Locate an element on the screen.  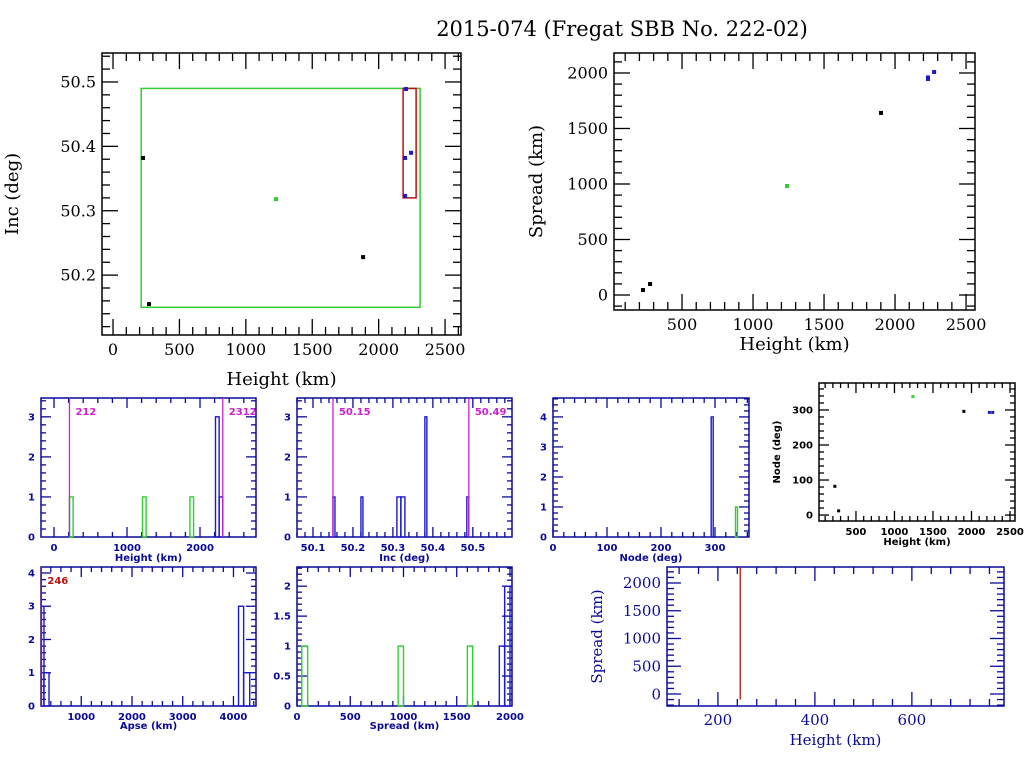
x-tick-label: 600 is located at coordinates (912, 720).